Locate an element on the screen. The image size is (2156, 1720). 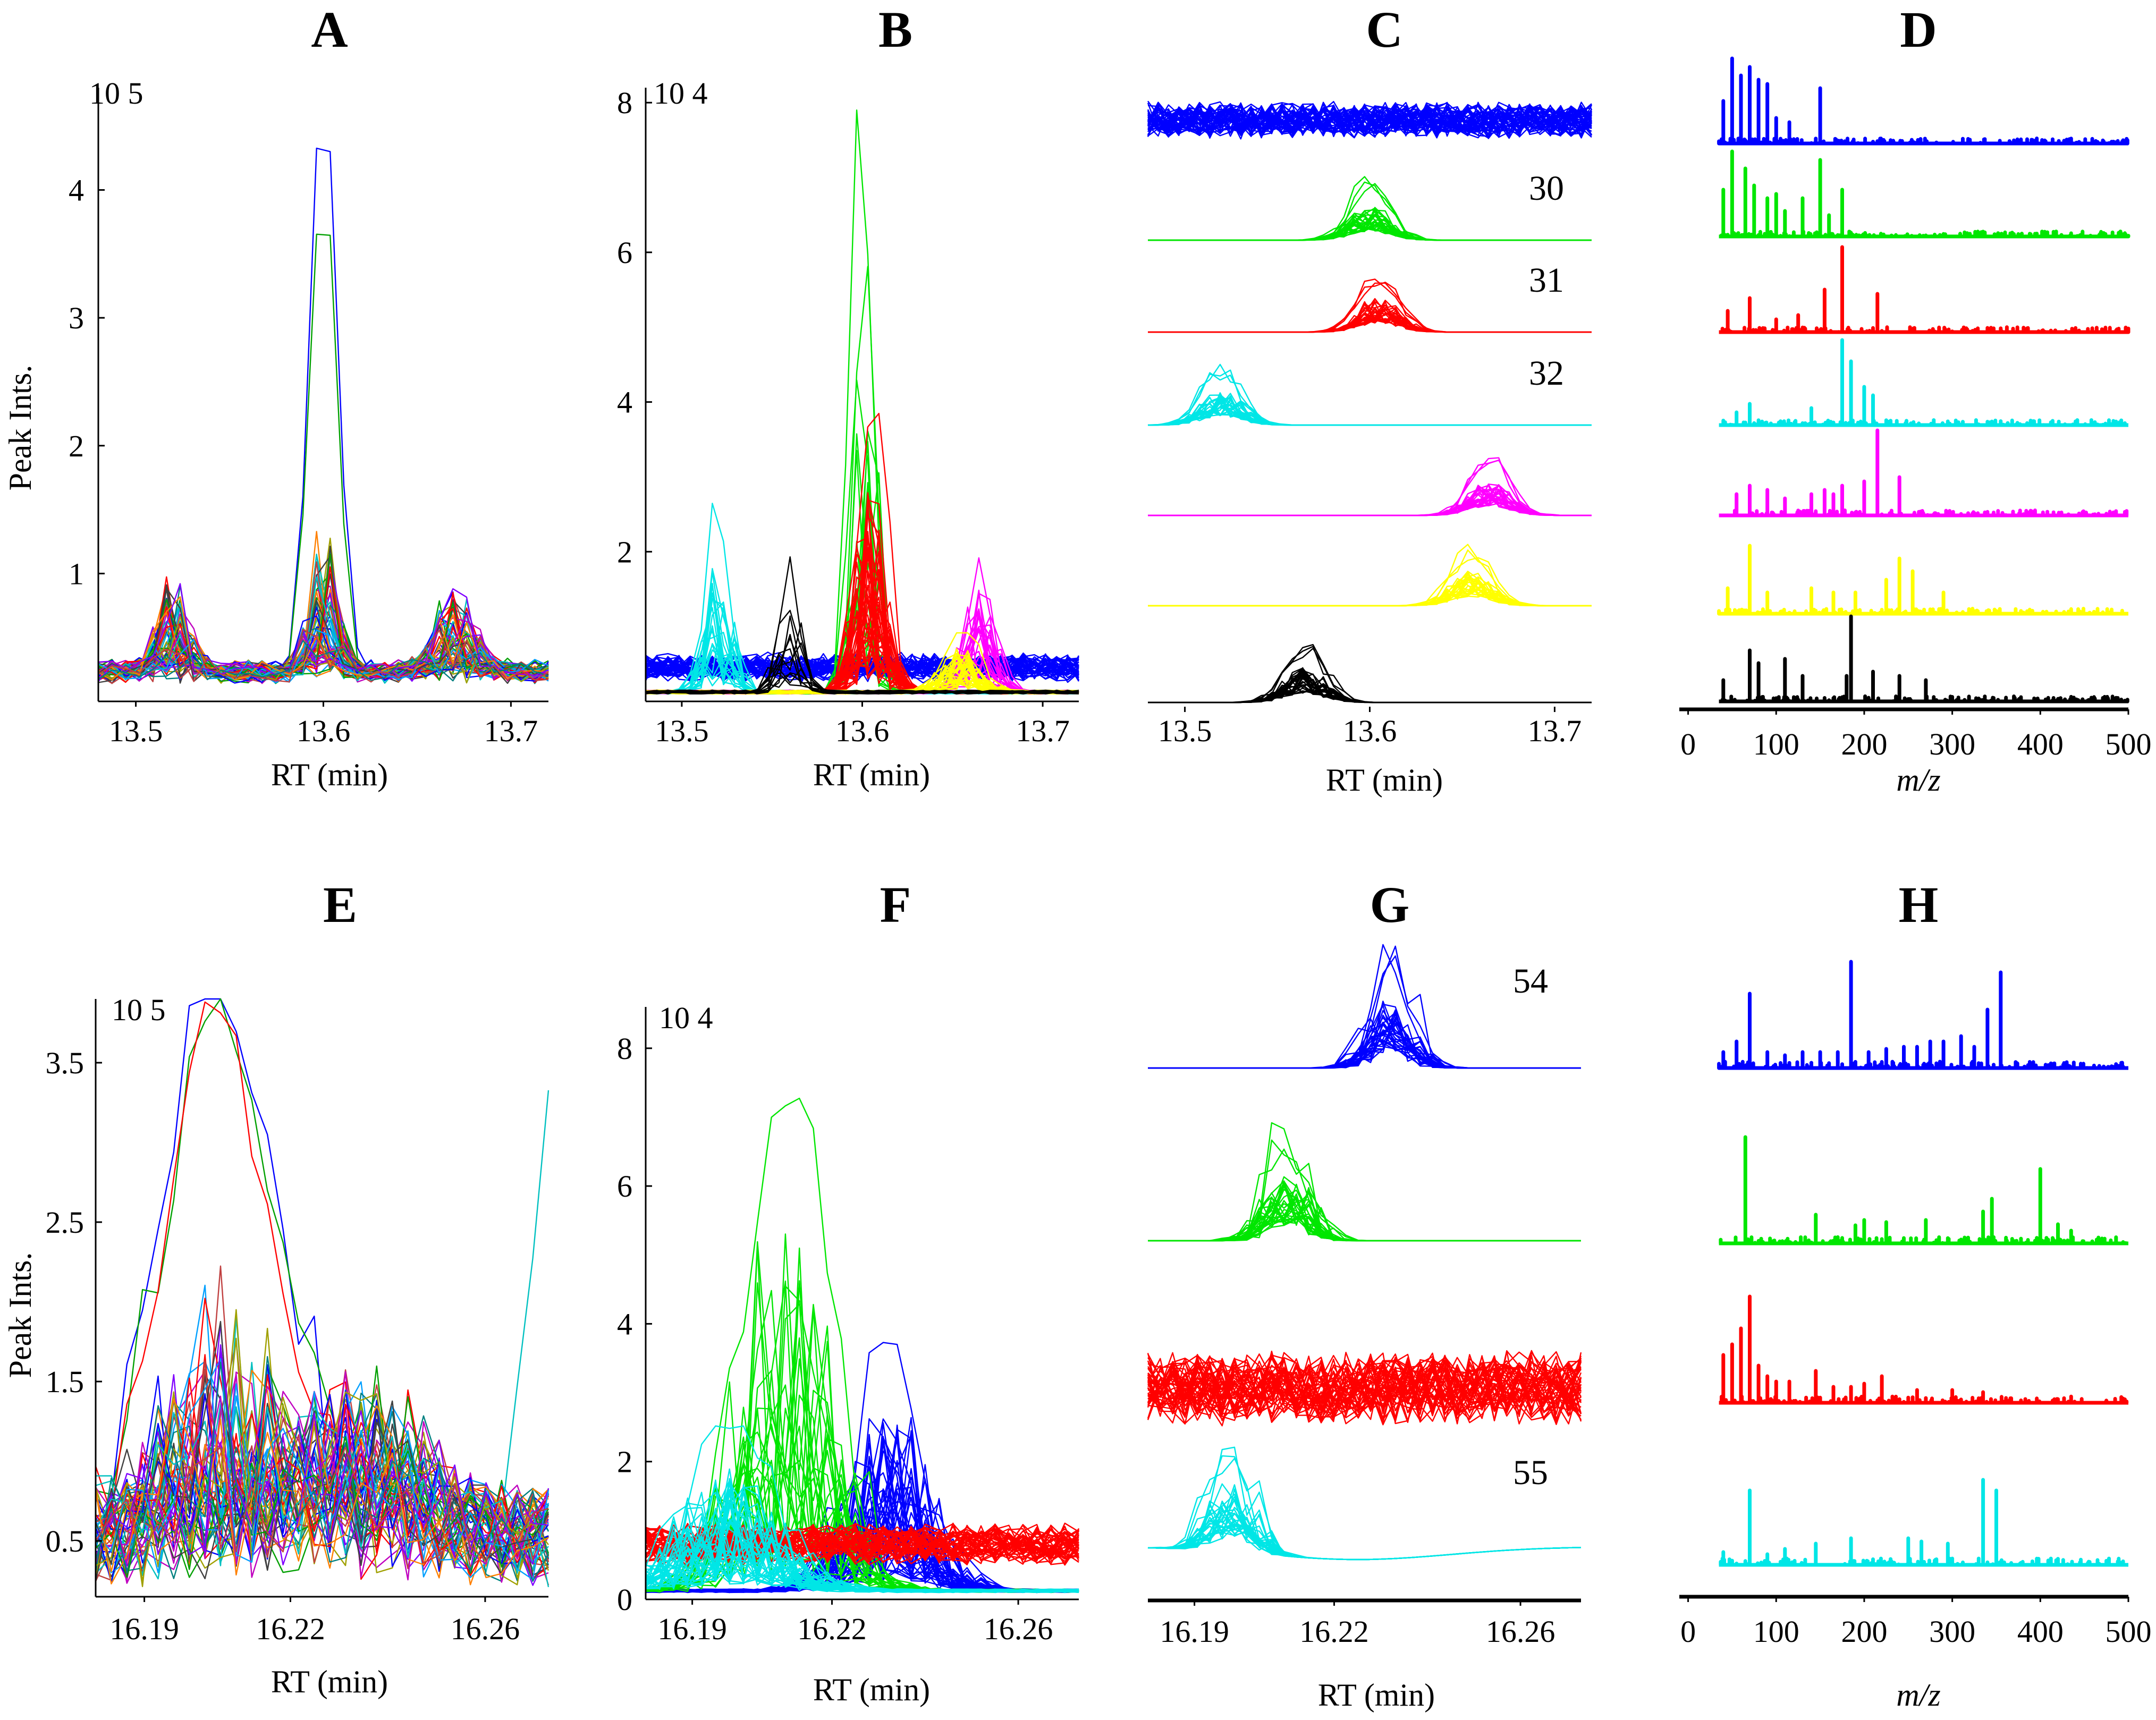
y-tick-label: 0.5 is located at coordinates (65, 1541).